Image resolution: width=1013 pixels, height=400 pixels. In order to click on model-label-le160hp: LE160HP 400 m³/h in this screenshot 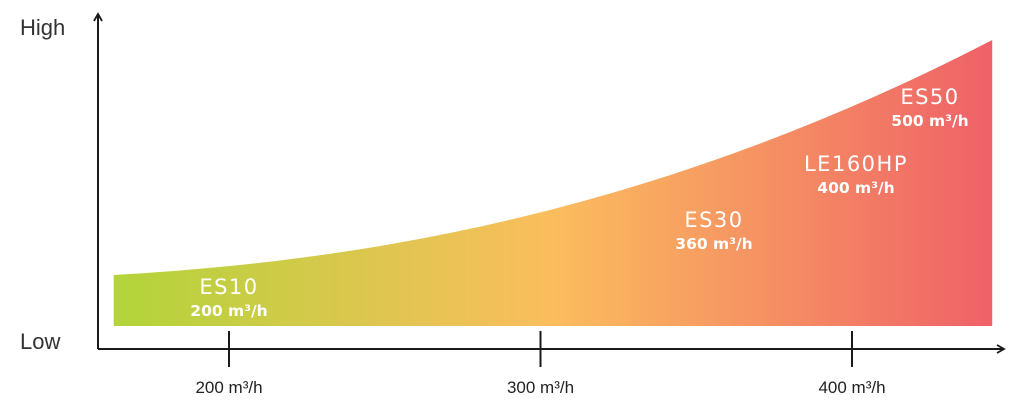, I will do `click(856, 174)`.